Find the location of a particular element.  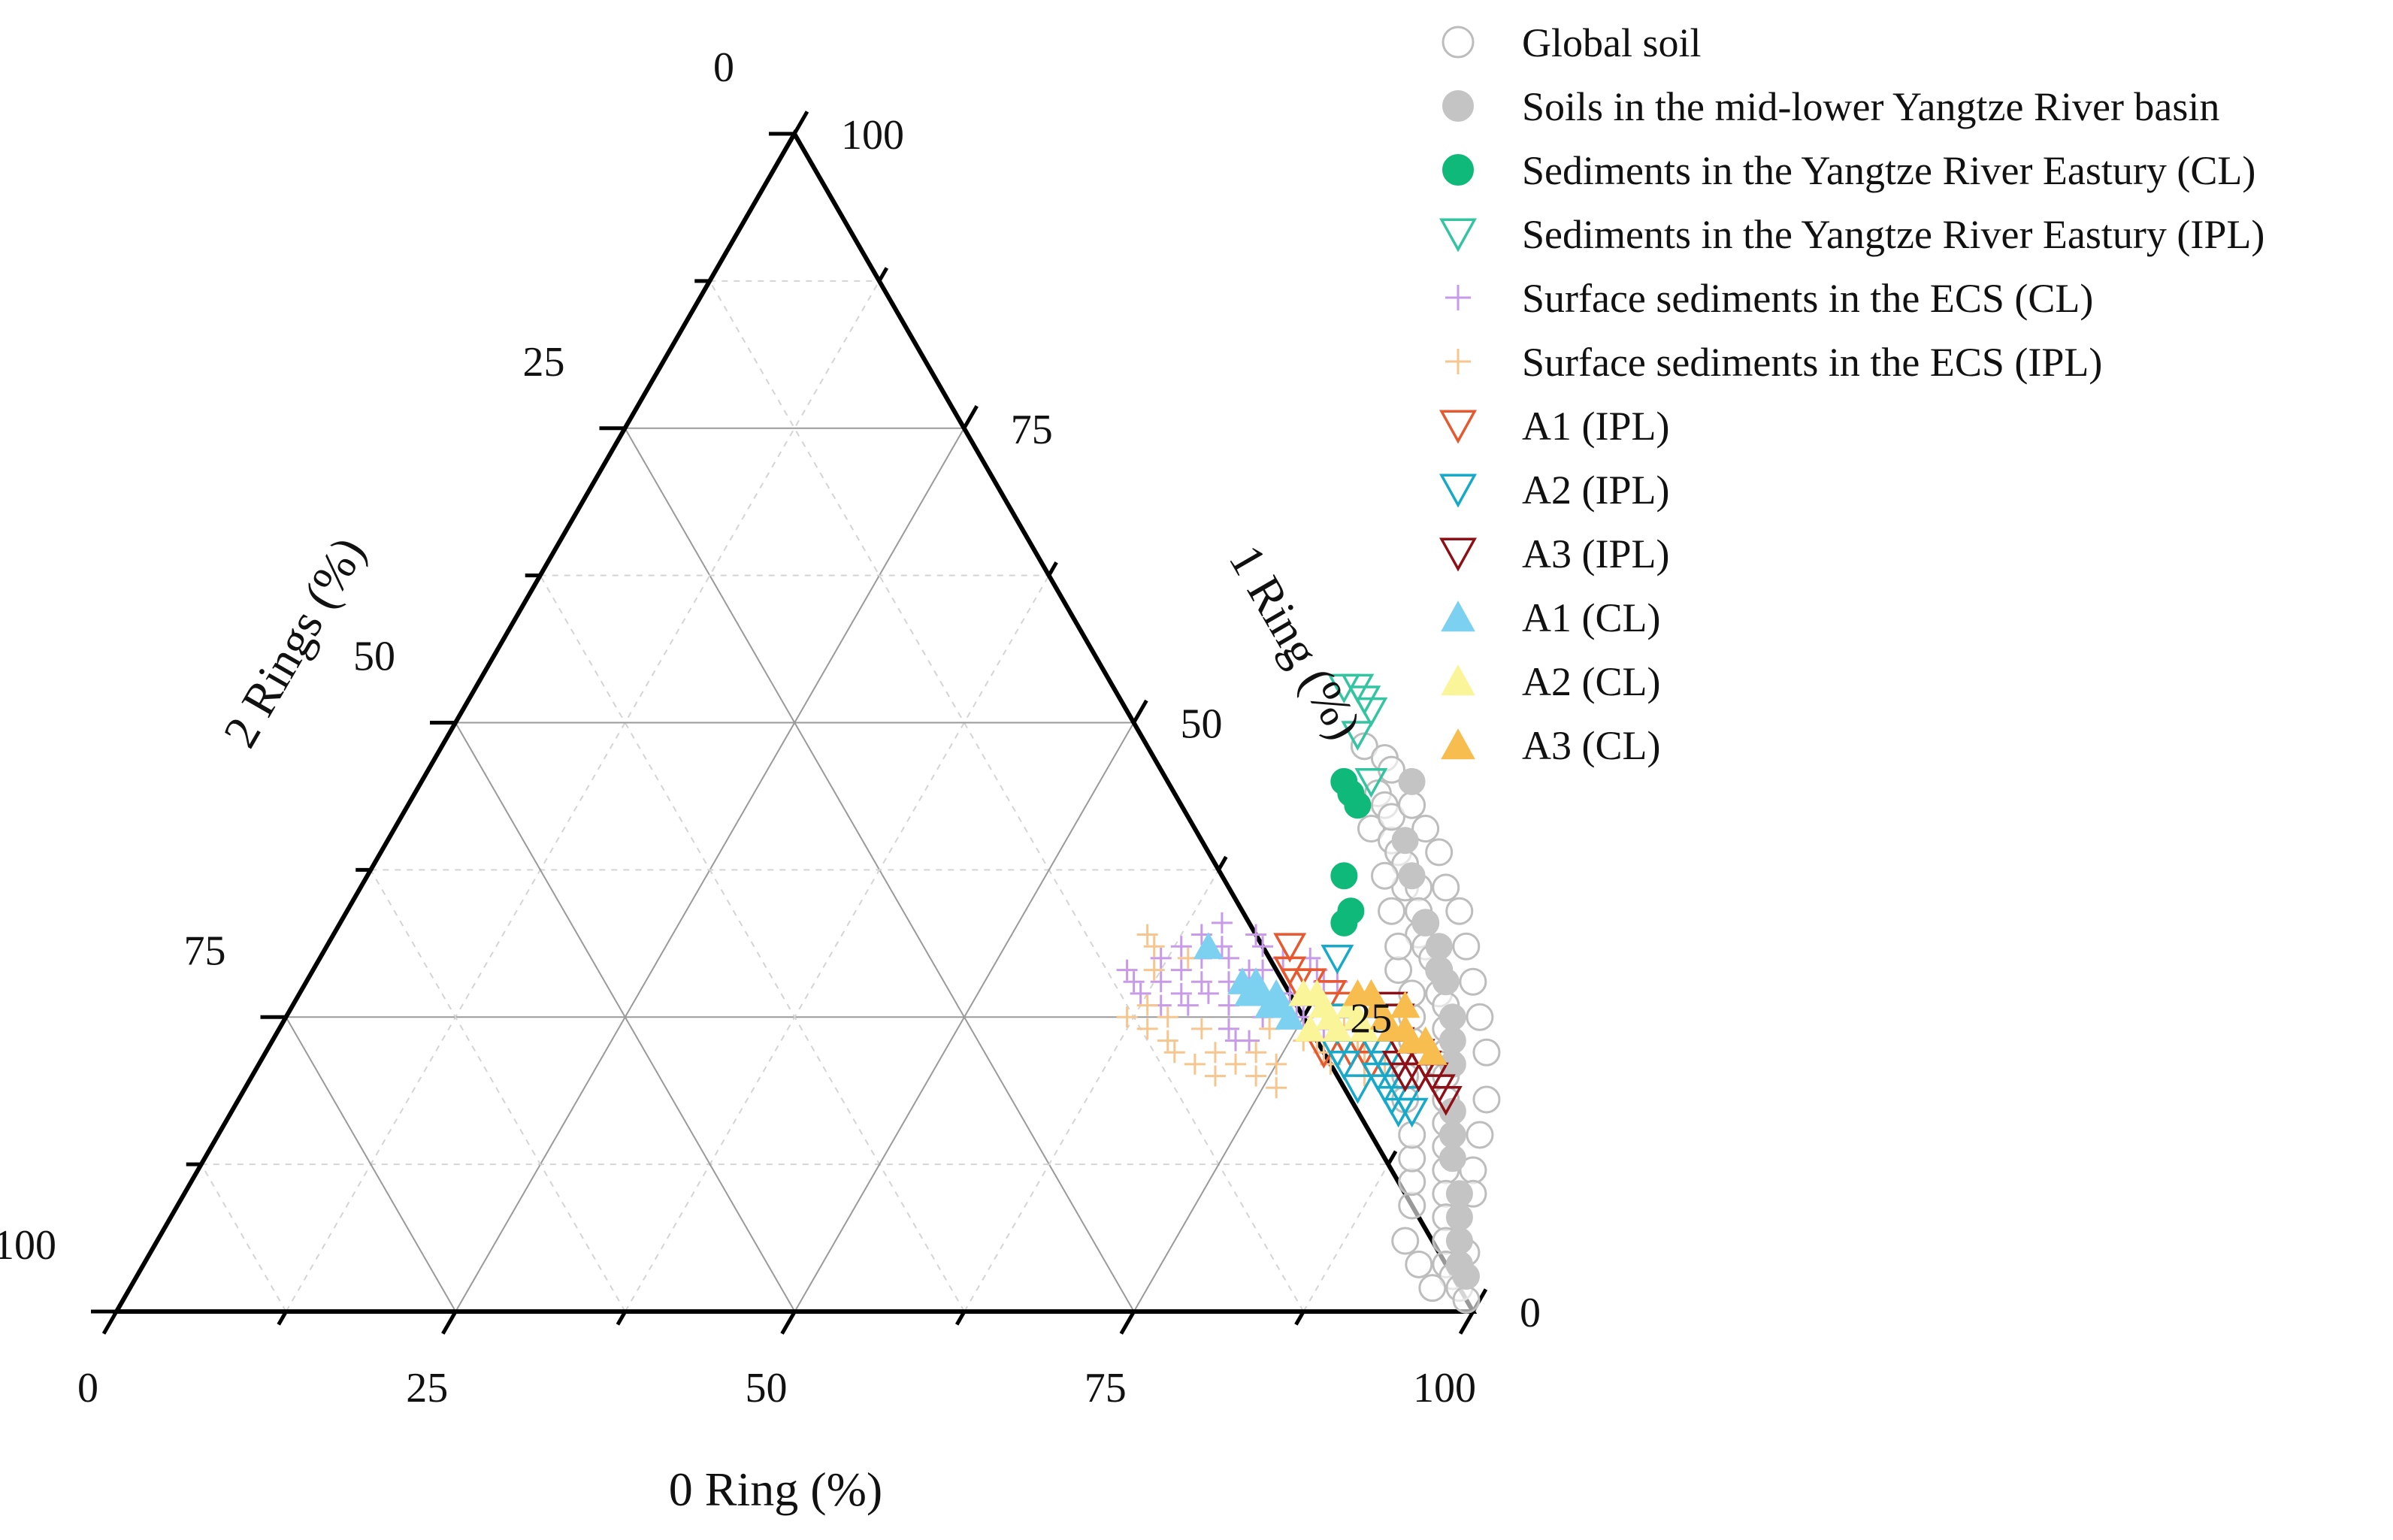

legend-label: Global soil is located at coordinates (1612, 42).